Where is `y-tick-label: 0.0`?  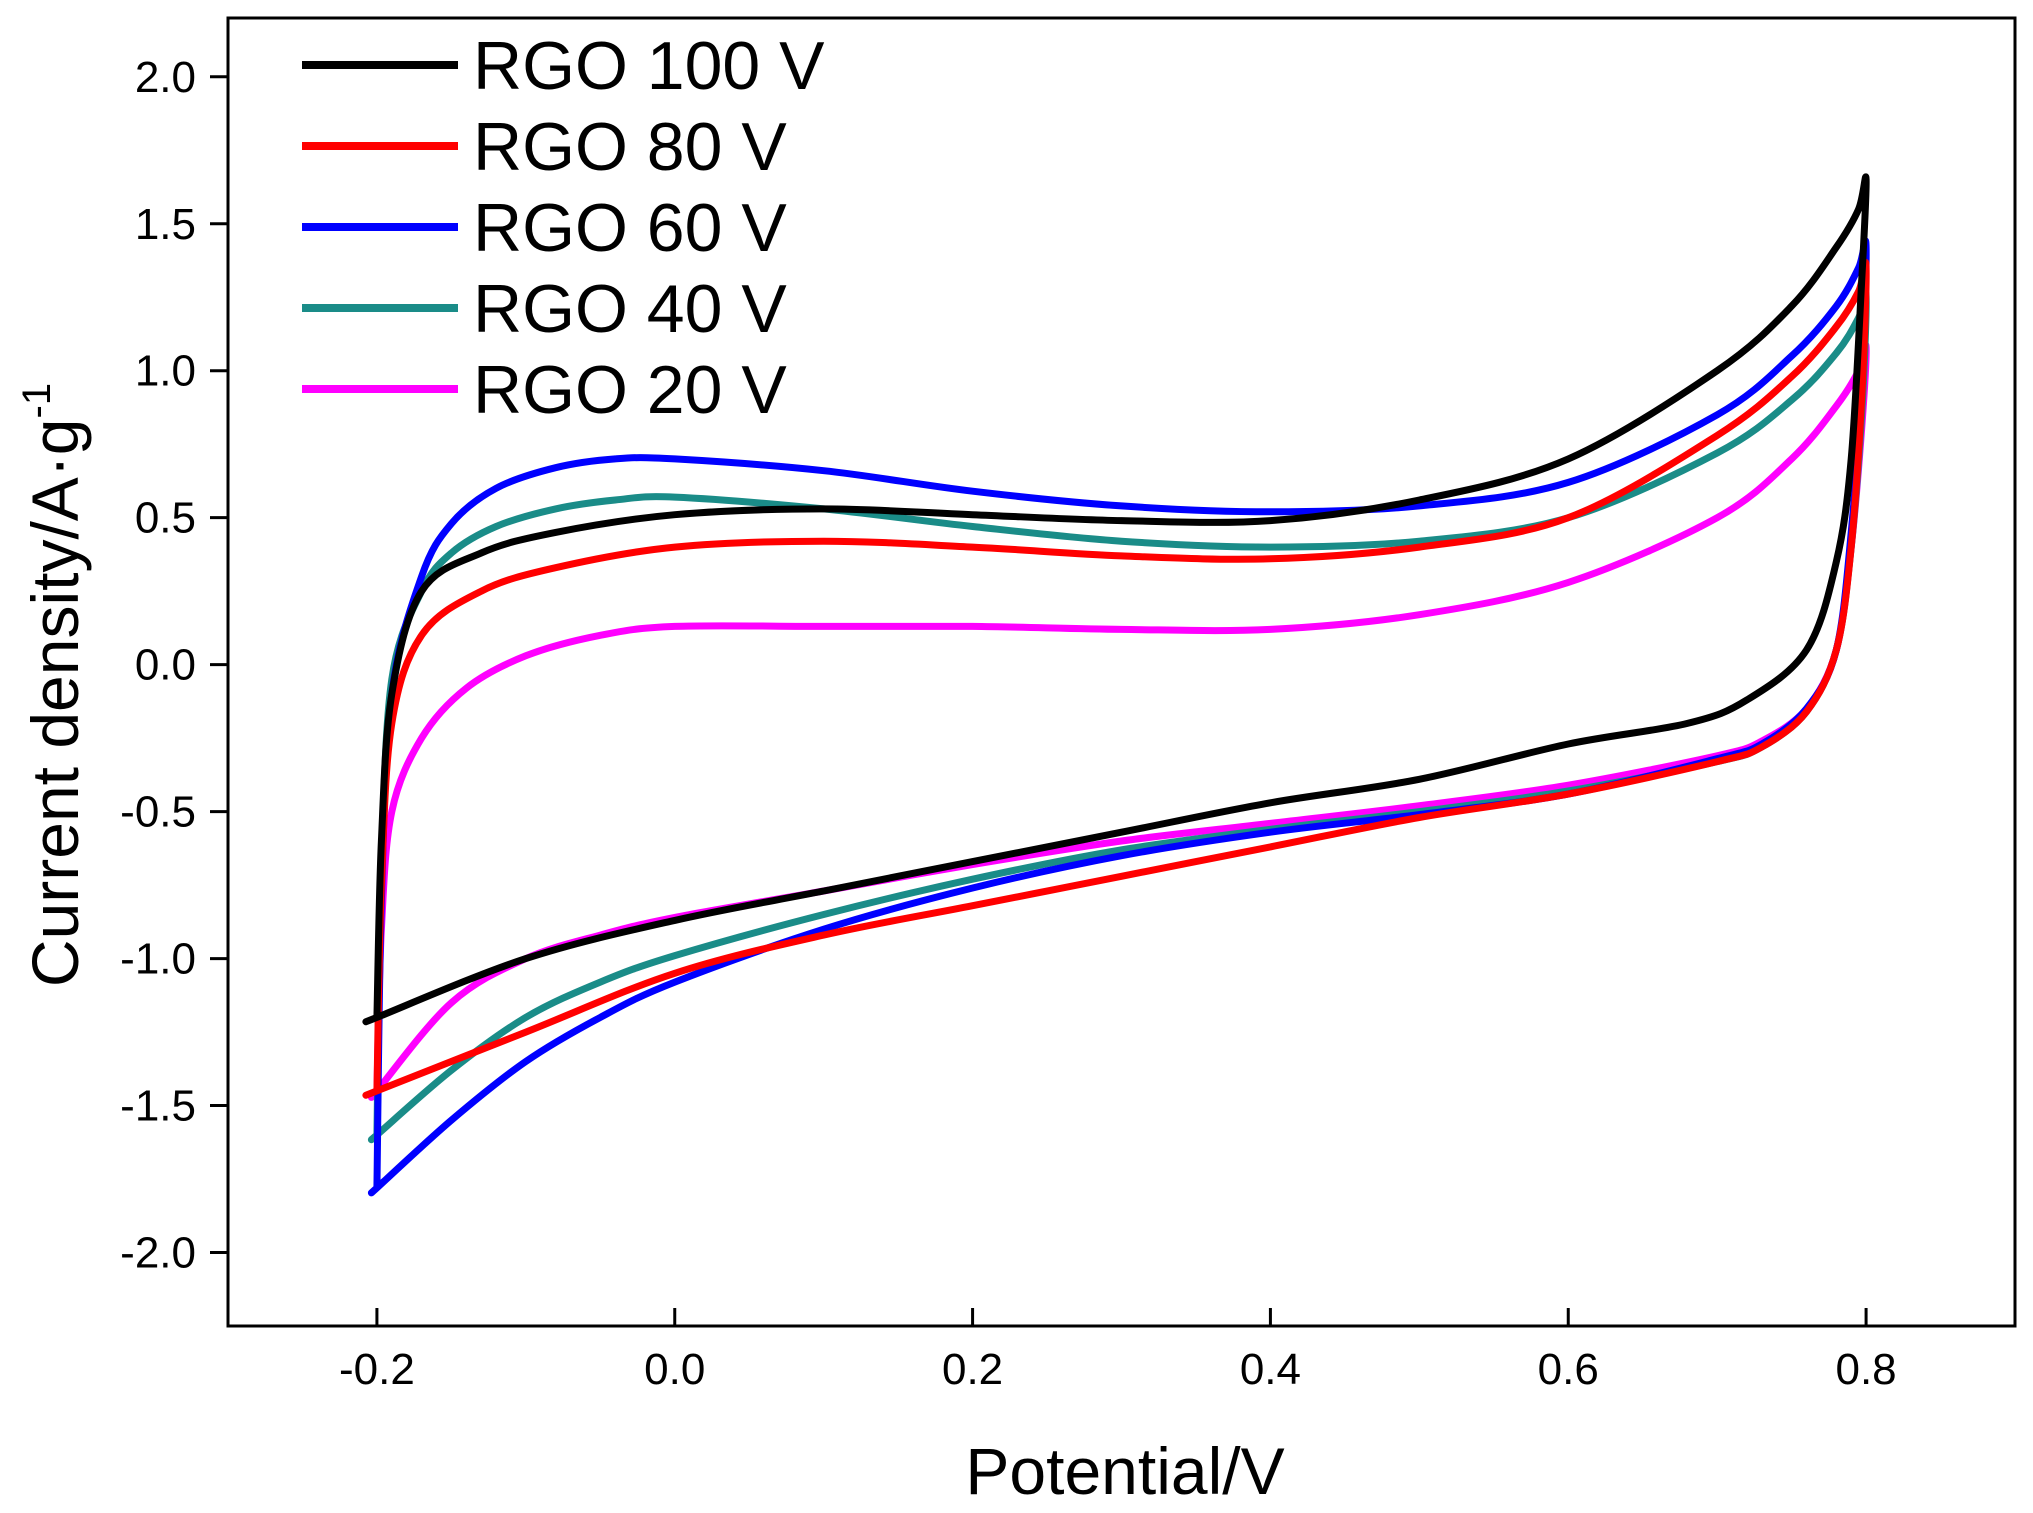
y-tick-label: 0.0 is located at coordinates (165, 665).